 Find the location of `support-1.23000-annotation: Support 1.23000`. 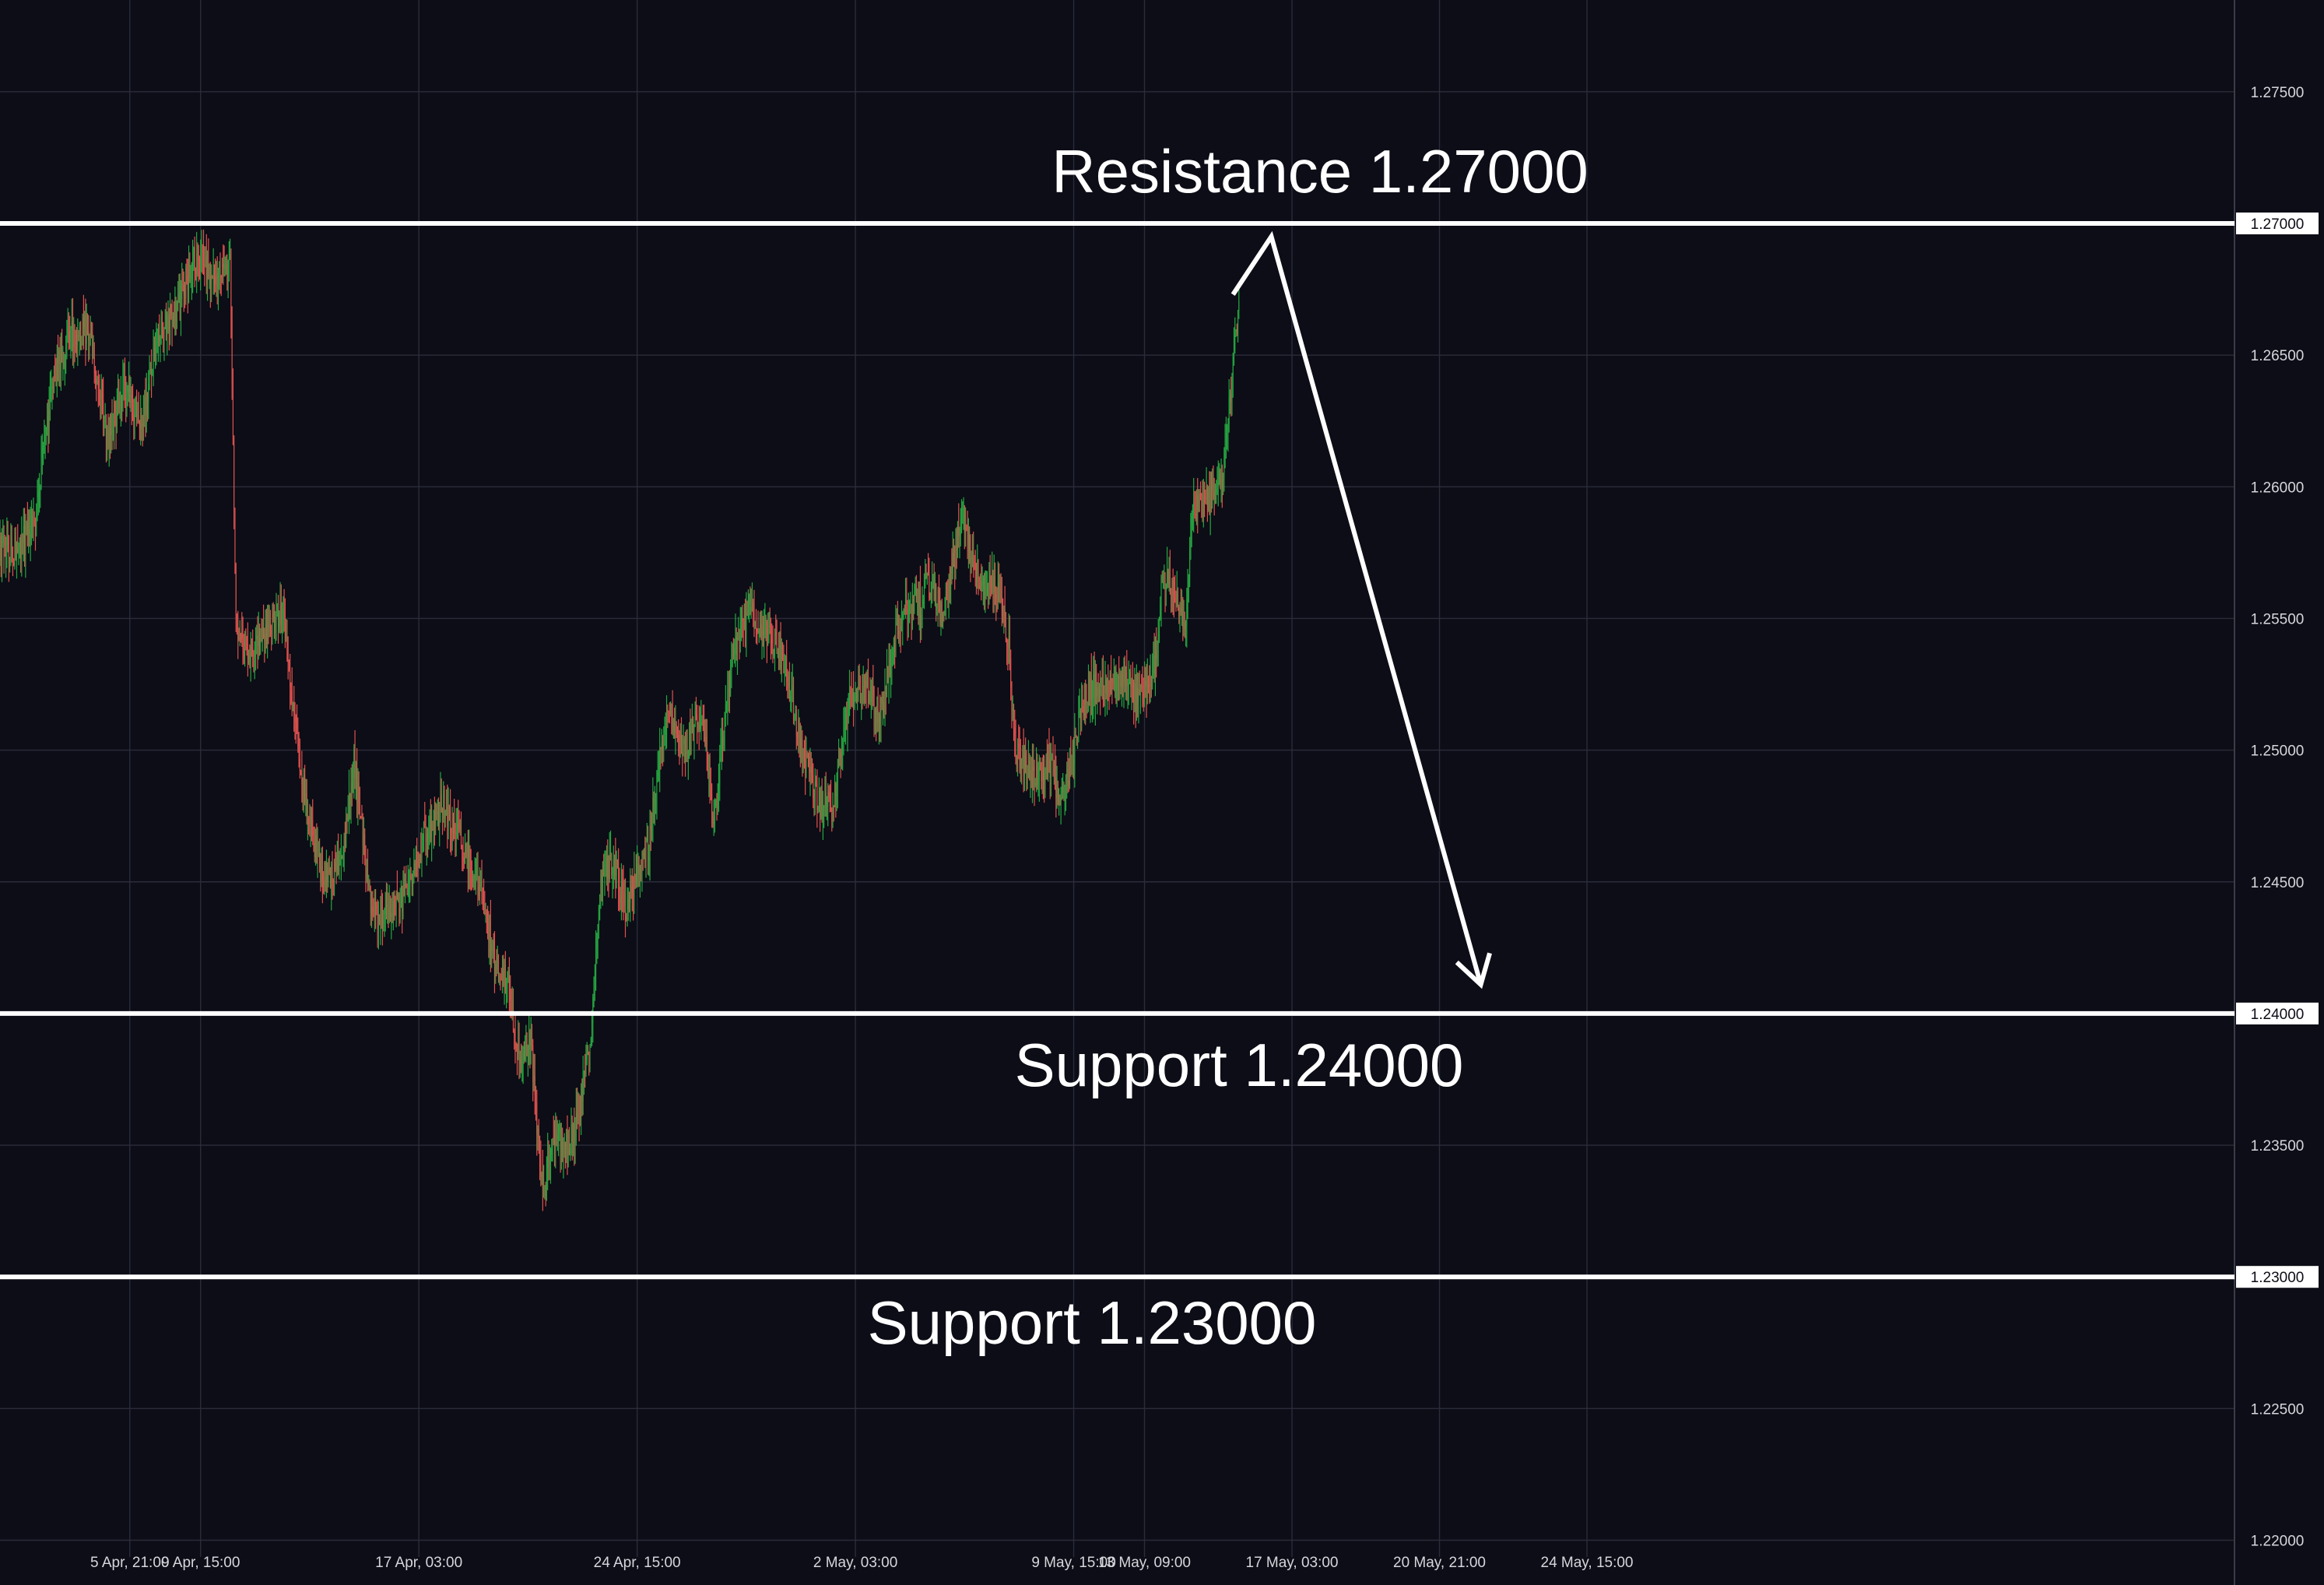

support-1.23000-annotation: Support 1.23000 is located at coordinates (1092, 1322).